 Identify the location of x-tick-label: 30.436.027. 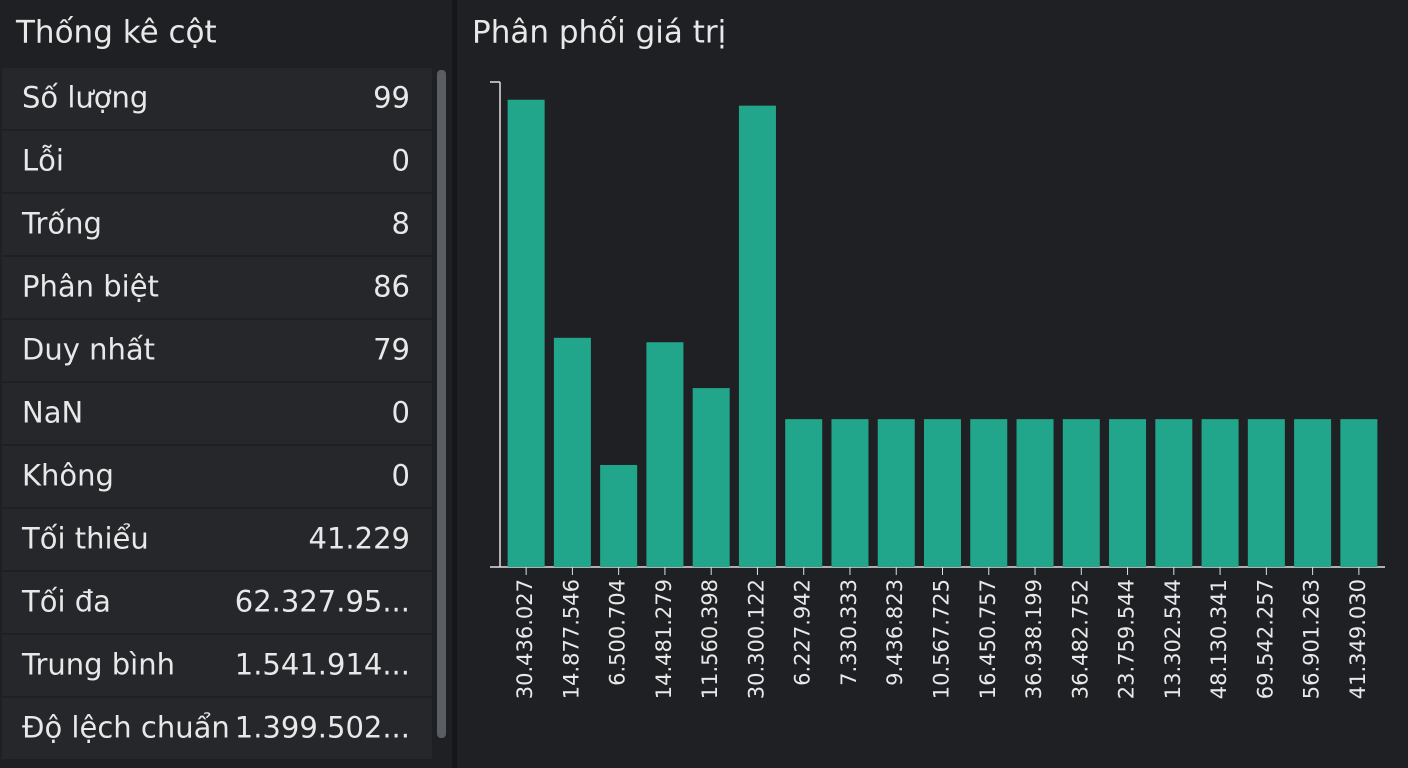
(525, 639).